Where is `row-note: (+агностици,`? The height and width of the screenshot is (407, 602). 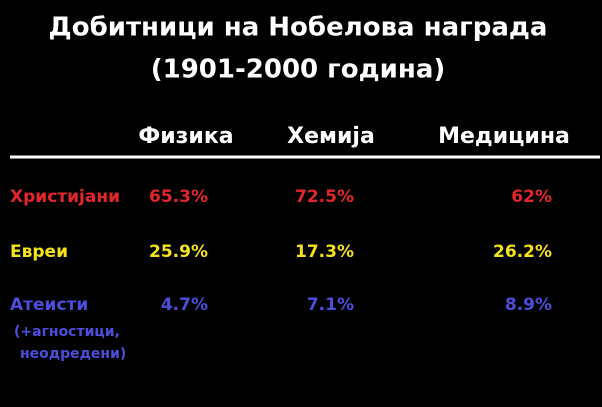
row-note: (+агностици, is located at coordinates (67, 332).